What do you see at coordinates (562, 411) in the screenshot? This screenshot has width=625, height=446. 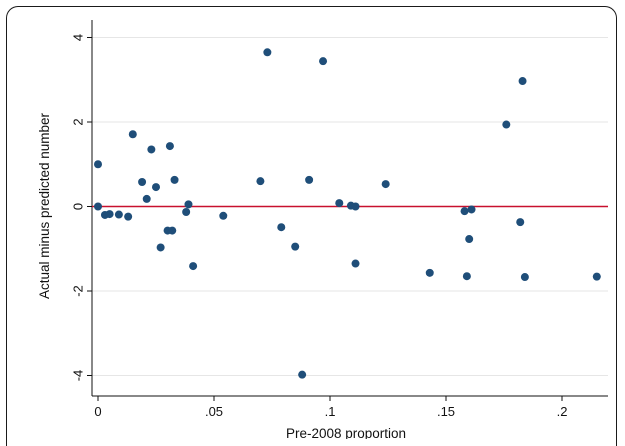 I see `x-tick-label: .2` at bounding box center [562, 411].